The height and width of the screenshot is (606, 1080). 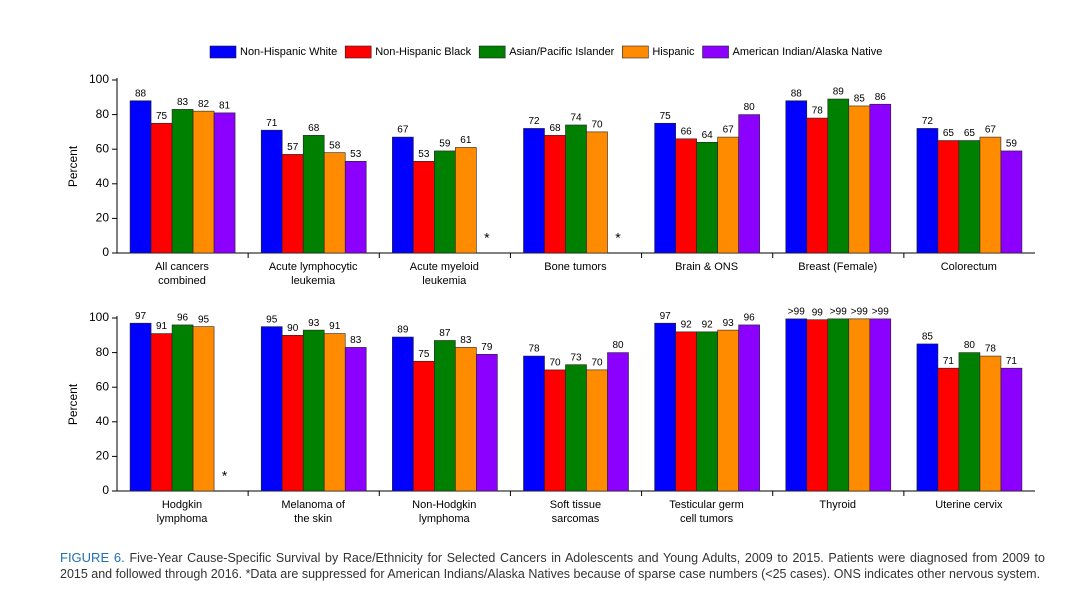 What do you see at coordinates (968, 267) in the screenshot?
I see `x-tick-label: Colorectum` at bounding box center [968, 267].